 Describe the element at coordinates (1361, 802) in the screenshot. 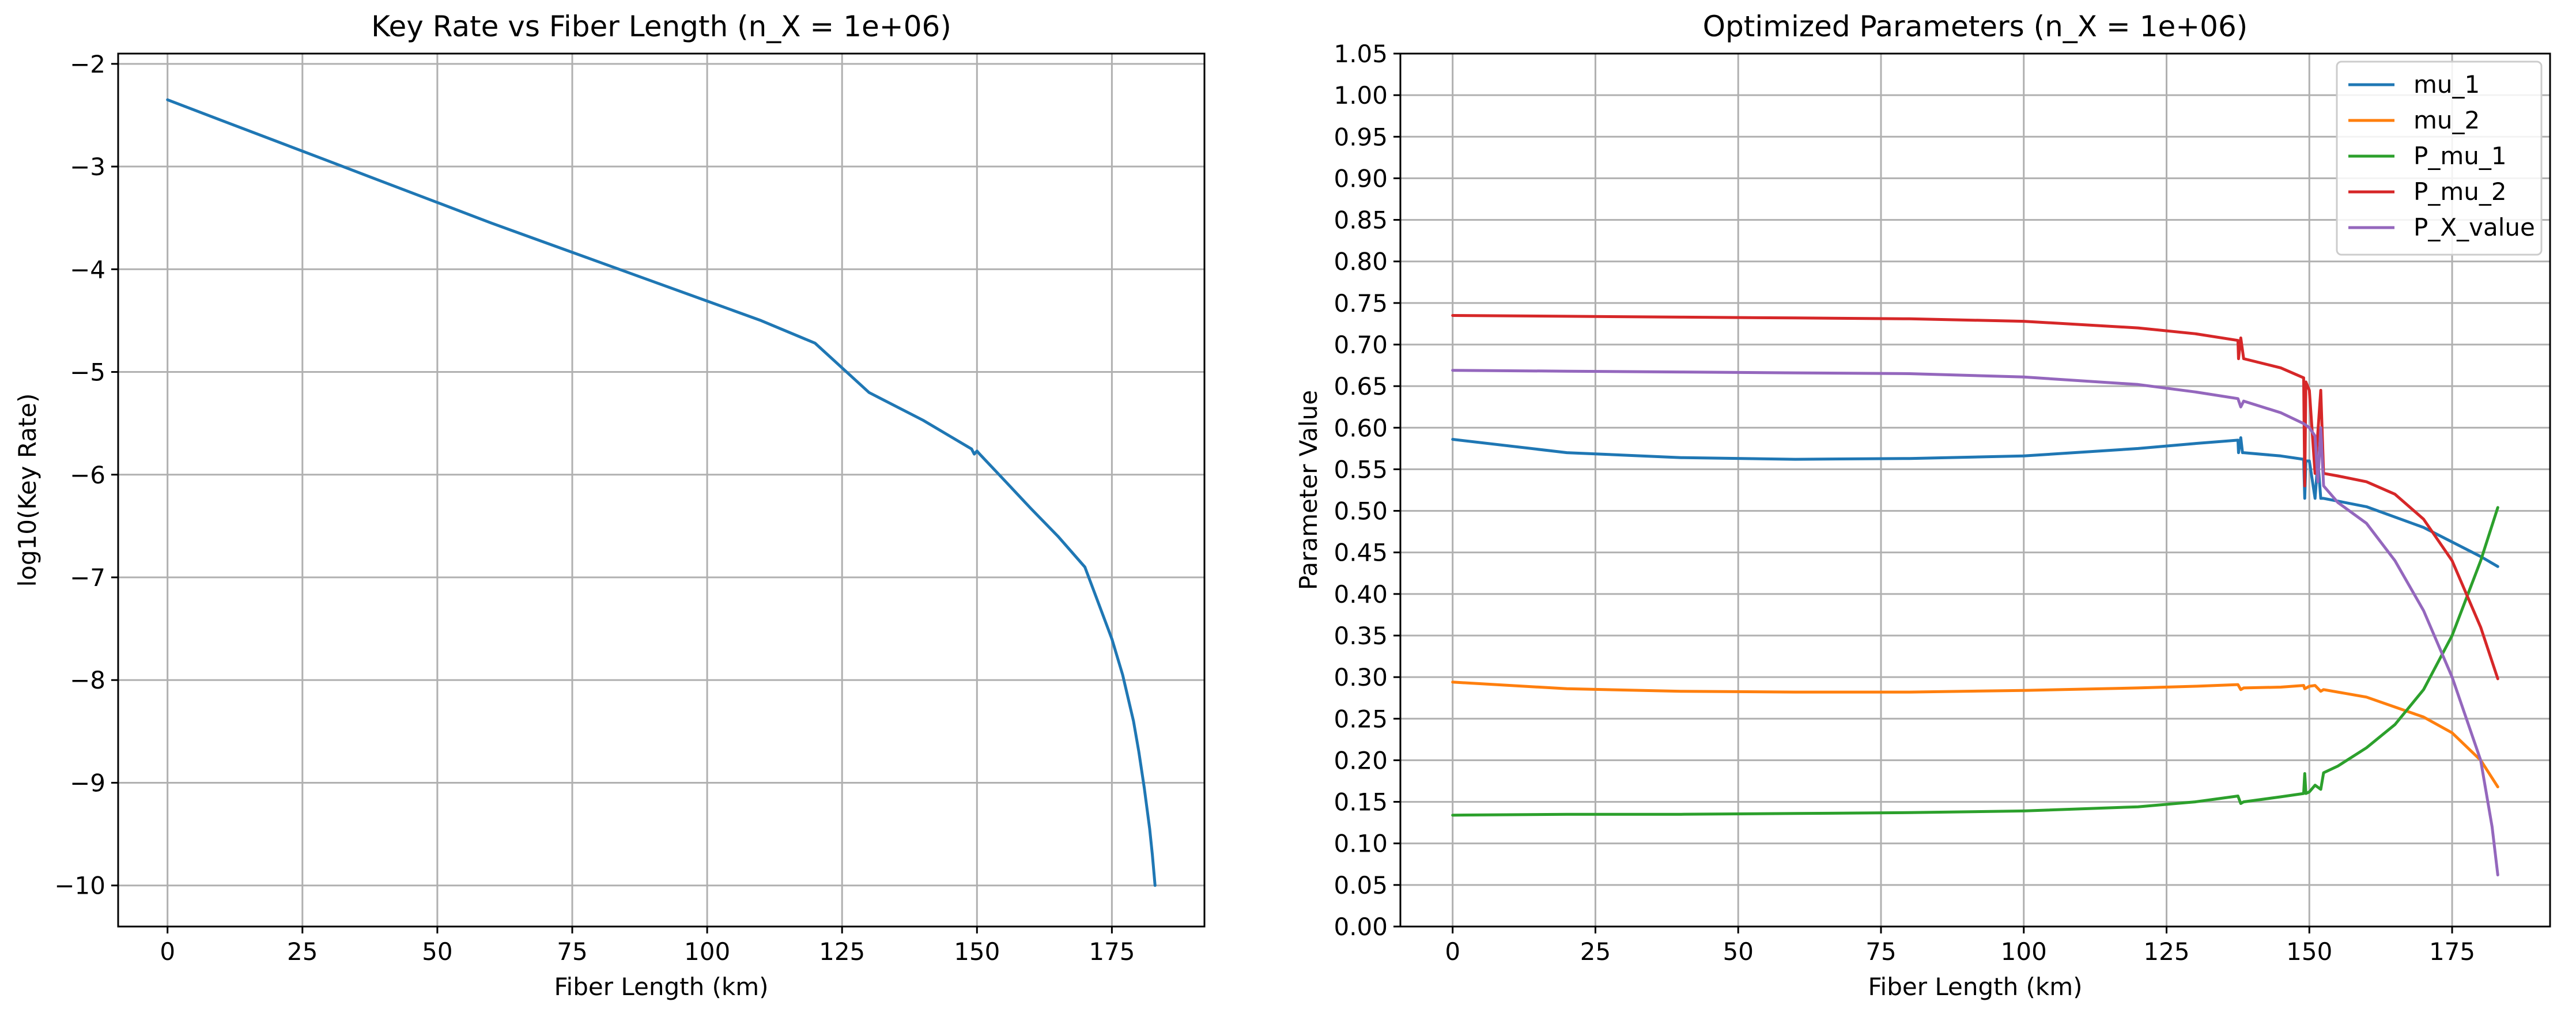

I see `parameters-y-tick-label: 0.15` at that location.